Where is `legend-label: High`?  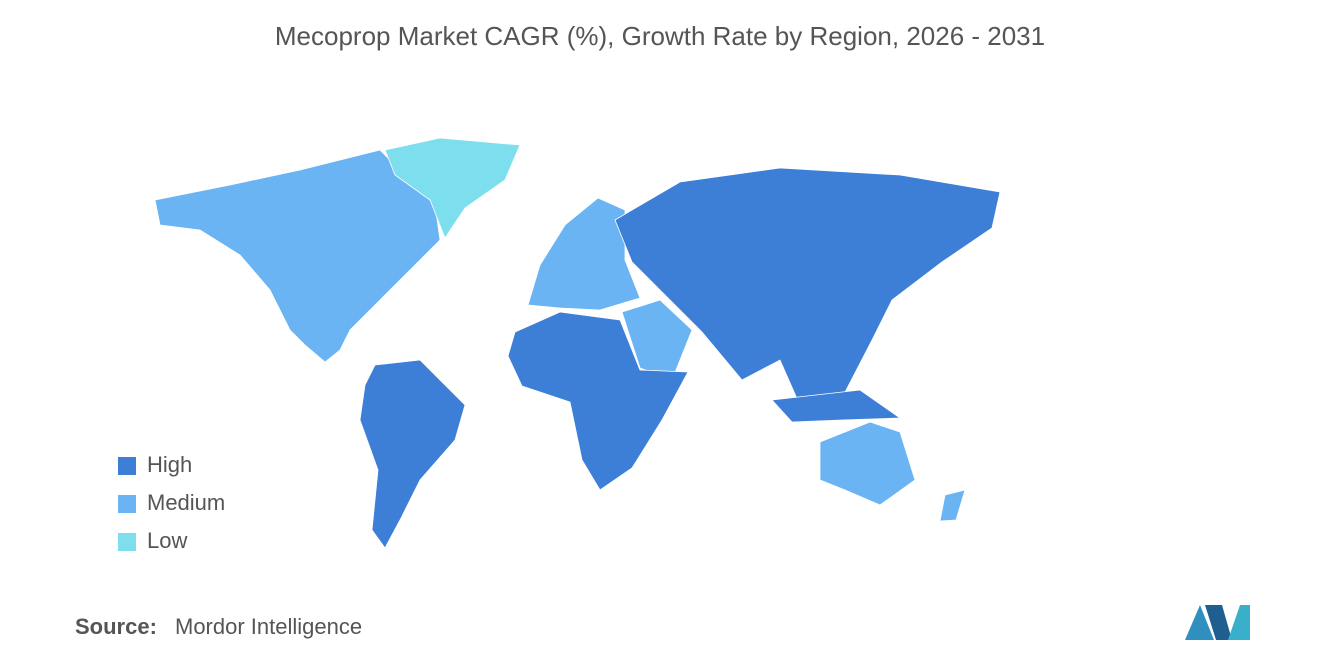 legend-label: High is located at coordinates (169, 464).